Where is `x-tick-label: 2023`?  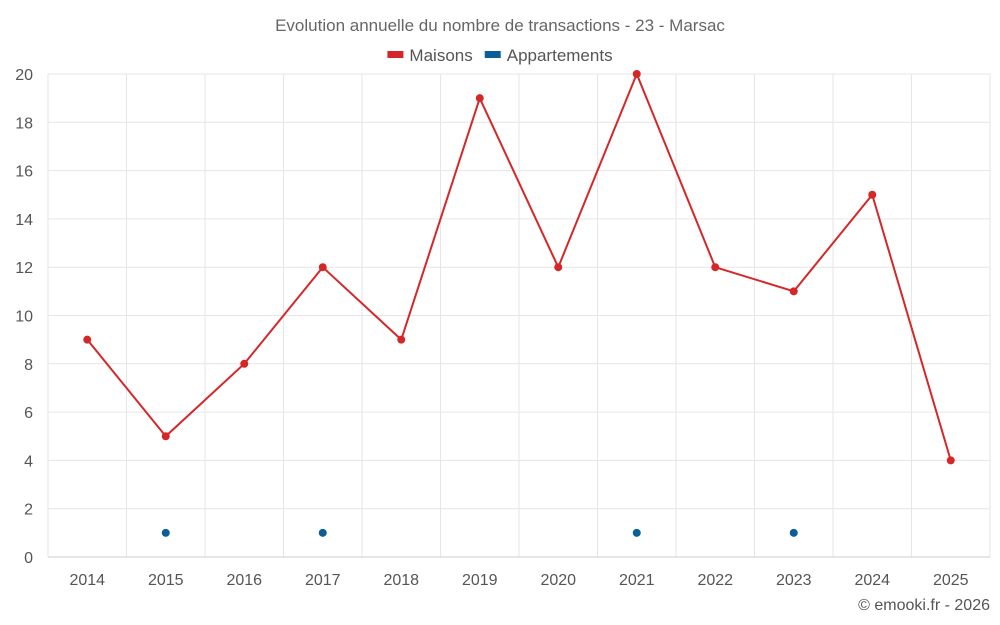 x-tick-label: 2023 is located at coordinates (794, 580).